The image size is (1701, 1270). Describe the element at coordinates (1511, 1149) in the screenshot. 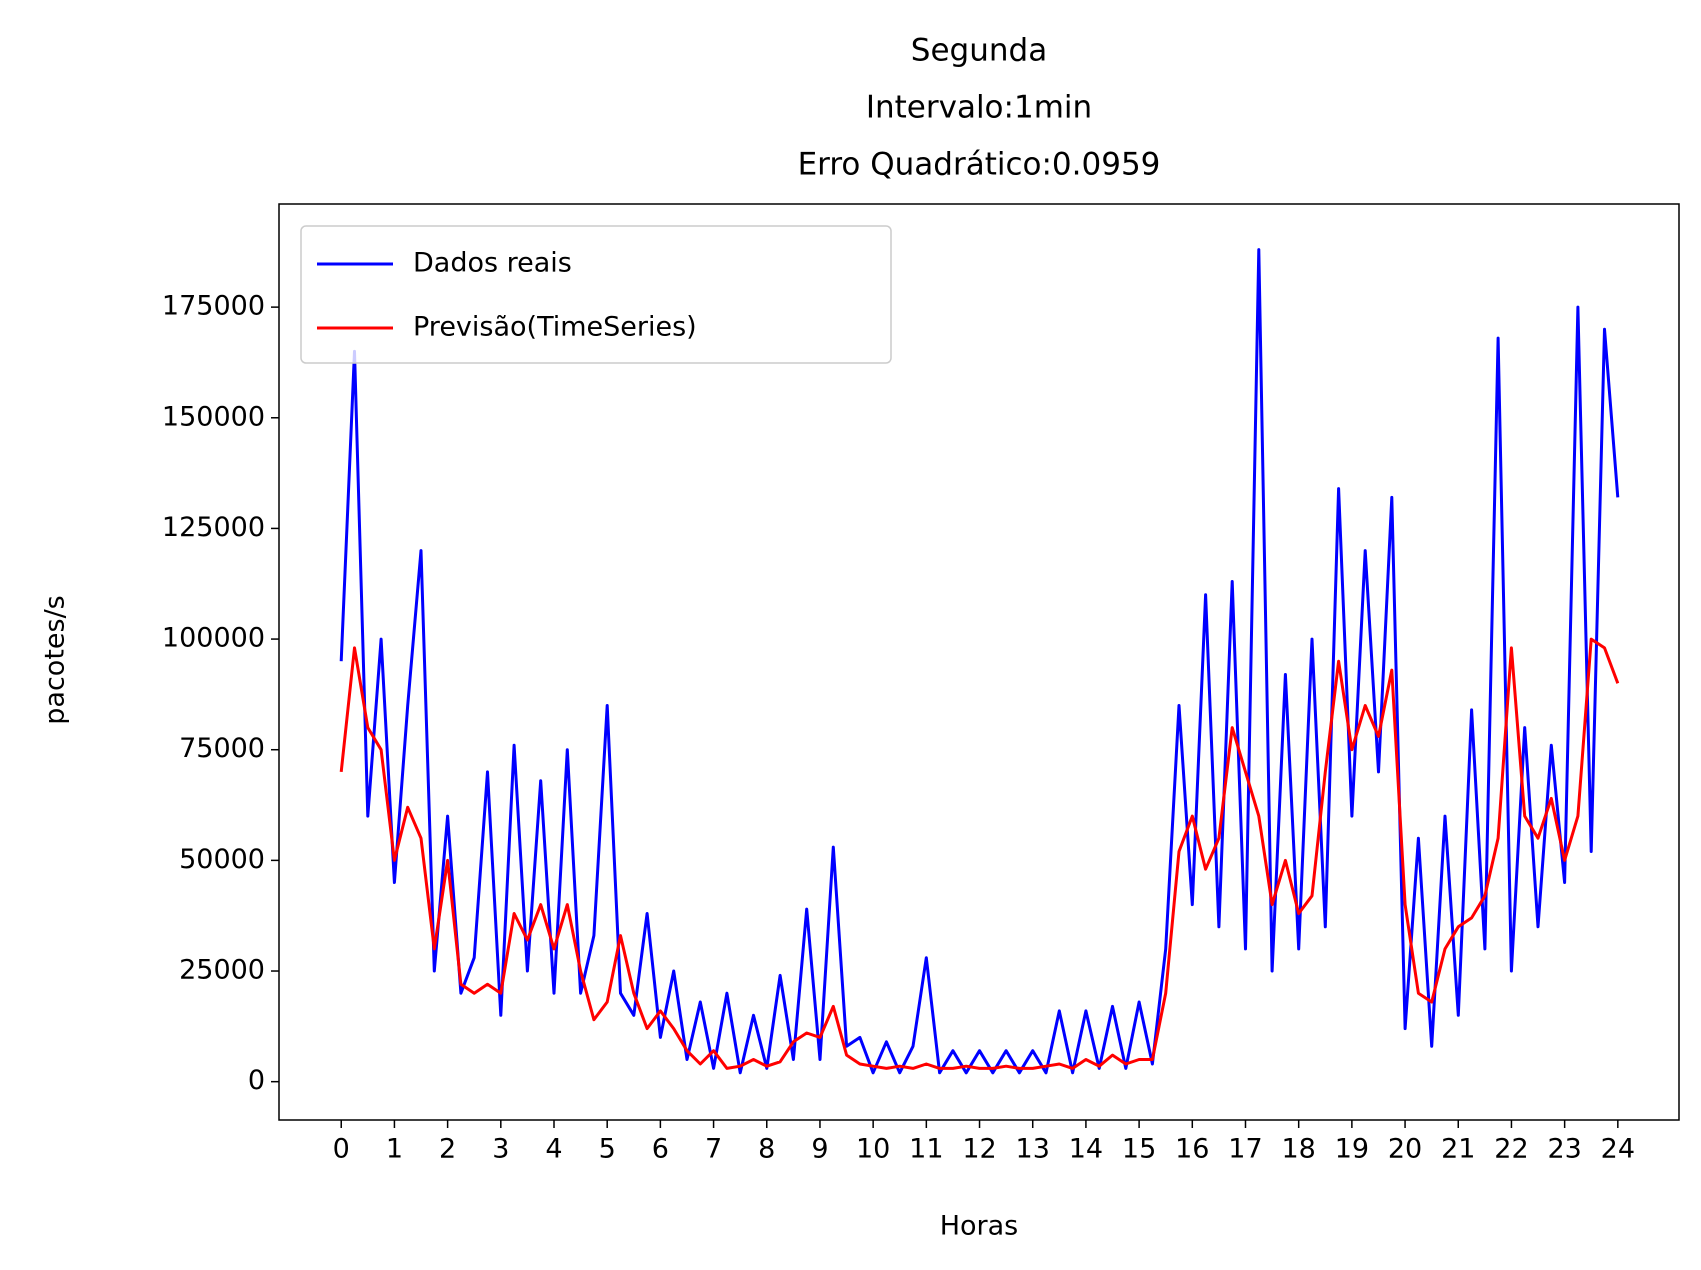

I see `x-tick-label: 22` at that location.